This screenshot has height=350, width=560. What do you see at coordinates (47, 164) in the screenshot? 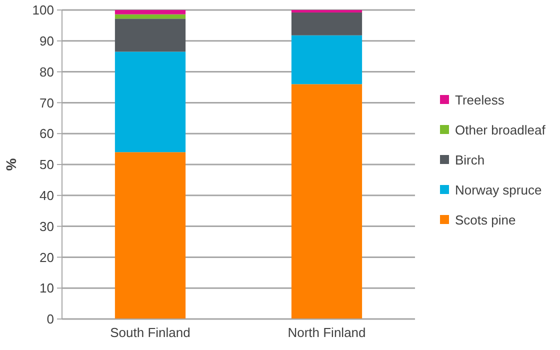
I see `y-tick-label: 50` at bounding box center [47, 164].